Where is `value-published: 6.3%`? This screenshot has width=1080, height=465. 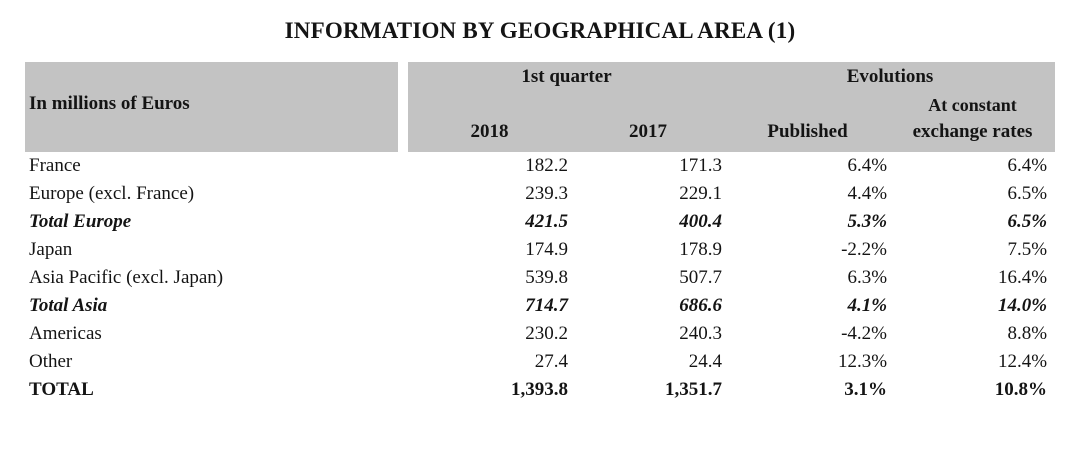
value-published: 6.3% is located at coordinates (867, 277).